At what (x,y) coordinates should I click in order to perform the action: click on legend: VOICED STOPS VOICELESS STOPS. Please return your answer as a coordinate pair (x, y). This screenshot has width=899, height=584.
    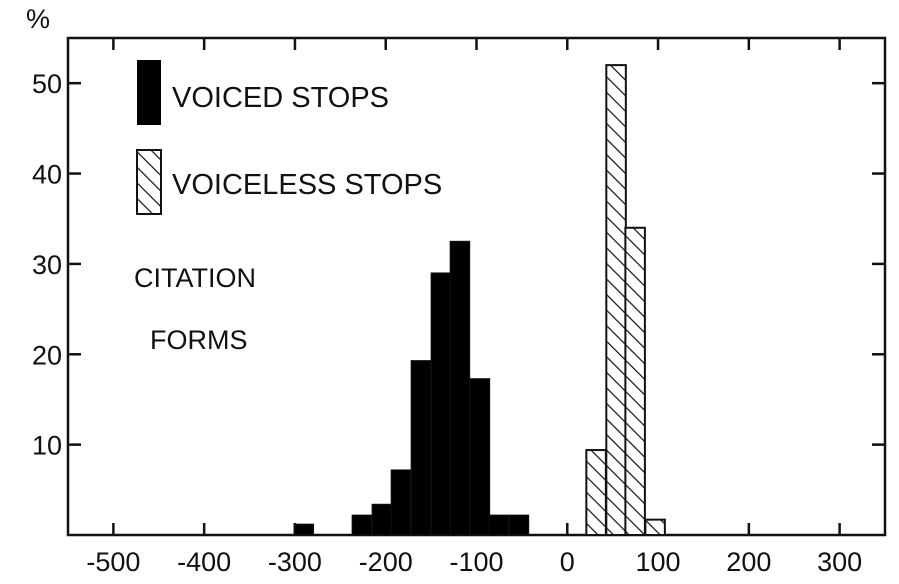
    Looking at the image, I should click on (289, 137).